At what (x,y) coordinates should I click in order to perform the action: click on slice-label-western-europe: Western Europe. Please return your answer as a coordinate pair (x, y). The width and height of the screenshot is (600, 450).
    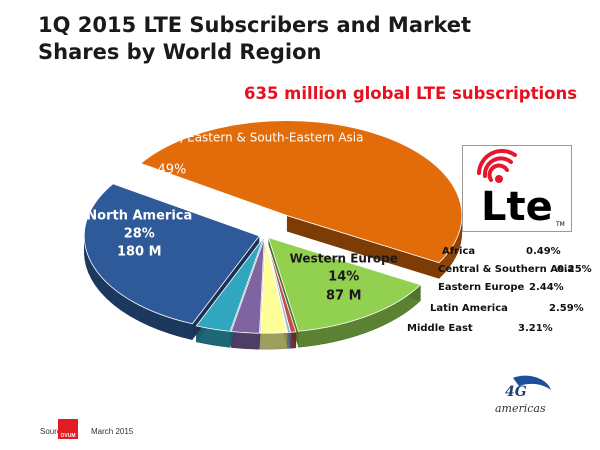
    Looking at the image, I should click on (344, 258).